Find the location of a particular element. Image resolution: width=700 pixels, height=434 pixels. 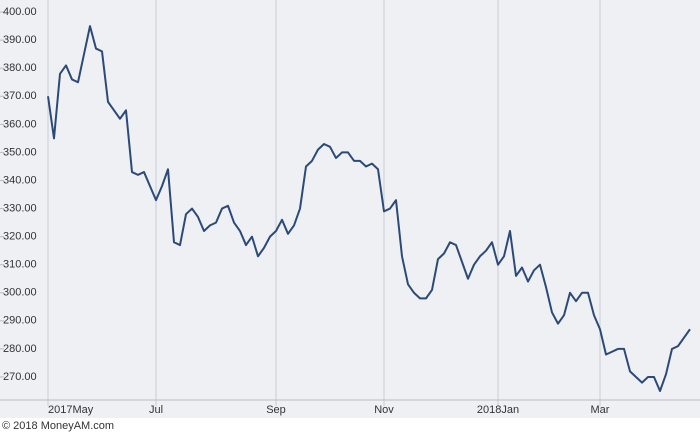

y-tick-label: 310.00 is located at coordinates (20, 265).